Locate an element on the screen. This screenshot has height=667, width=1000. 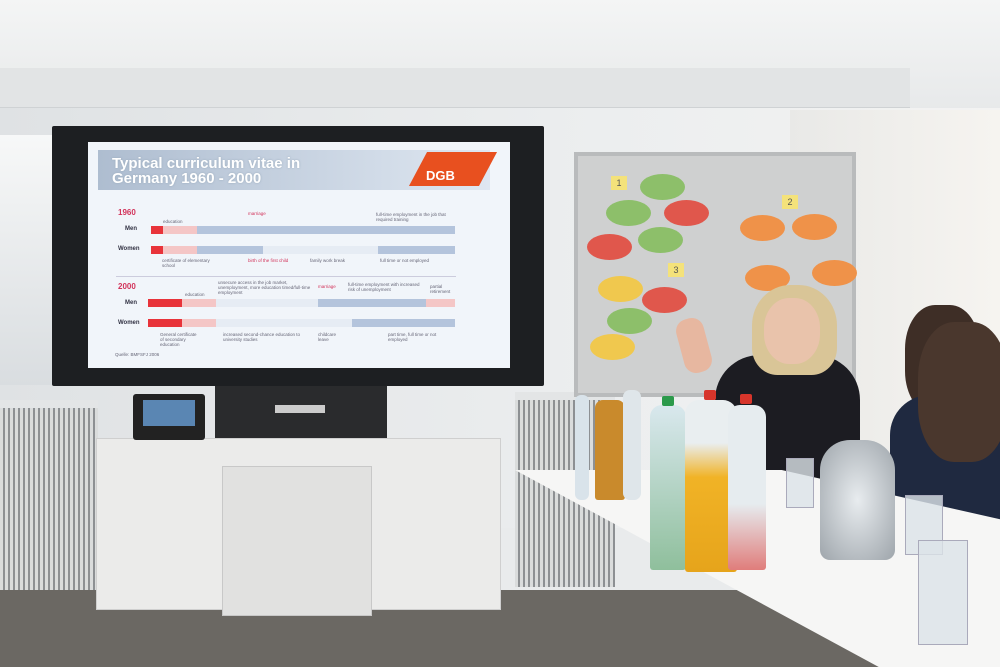
note: part time, full time or not employed is located at coordinates (412, 337).